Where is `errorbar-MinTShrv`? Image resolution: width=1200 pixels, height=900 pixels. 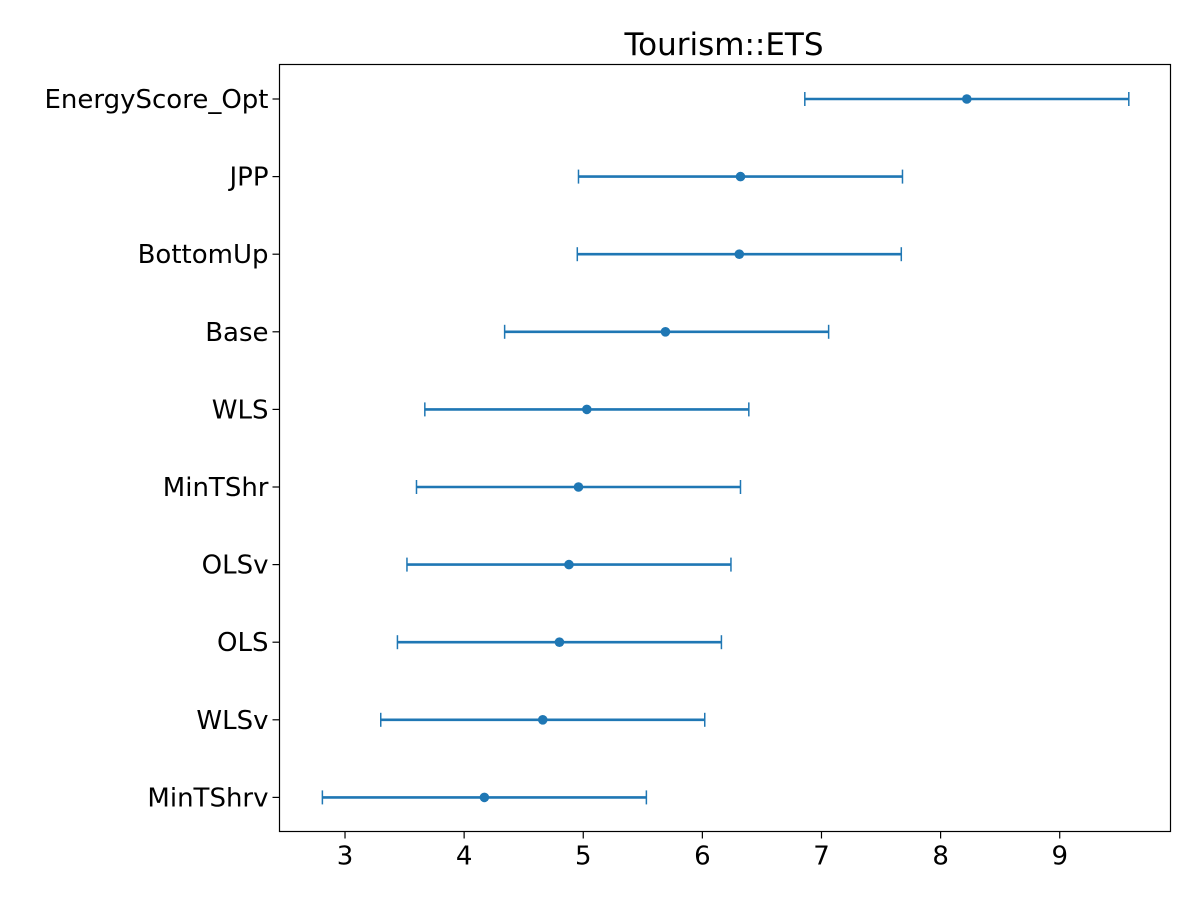 errorbar-MinTShrv is located at coordinates (484, 797).